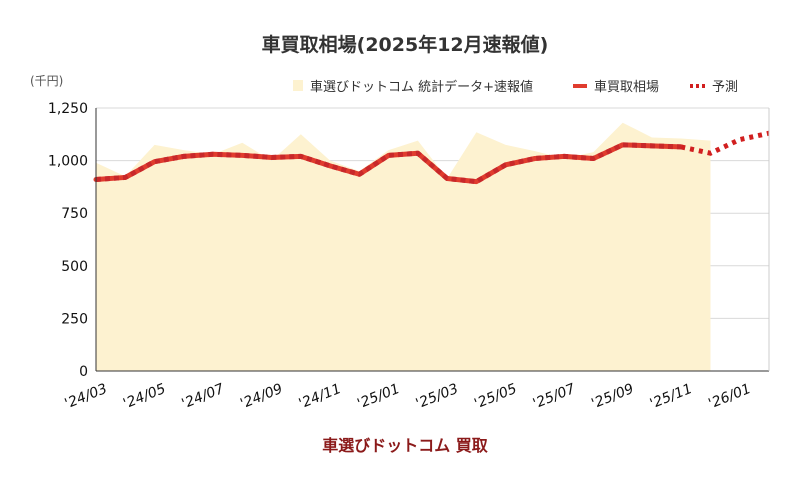  What do you see at coordinates (144, 396) in the screenshot?
I see `x-tick-label: '24/05` at bounding box center [144, 396].